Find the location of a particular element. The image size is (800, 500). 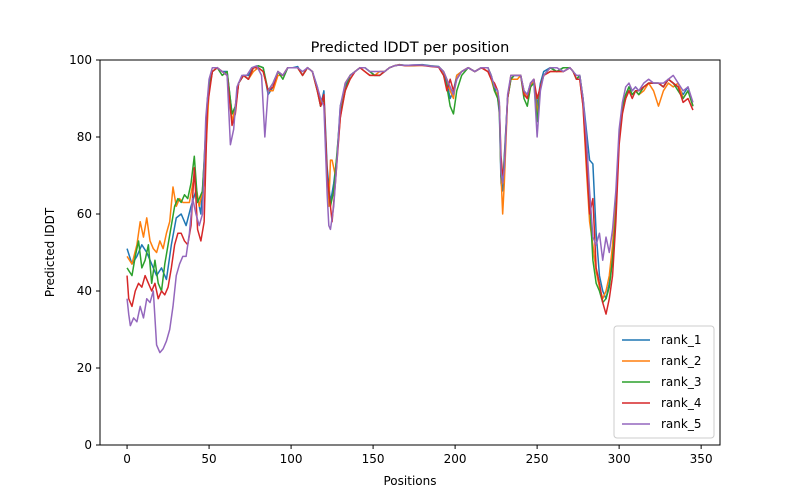

legend-label-rank_4: rank_4 is located at coordinates (681, 403).